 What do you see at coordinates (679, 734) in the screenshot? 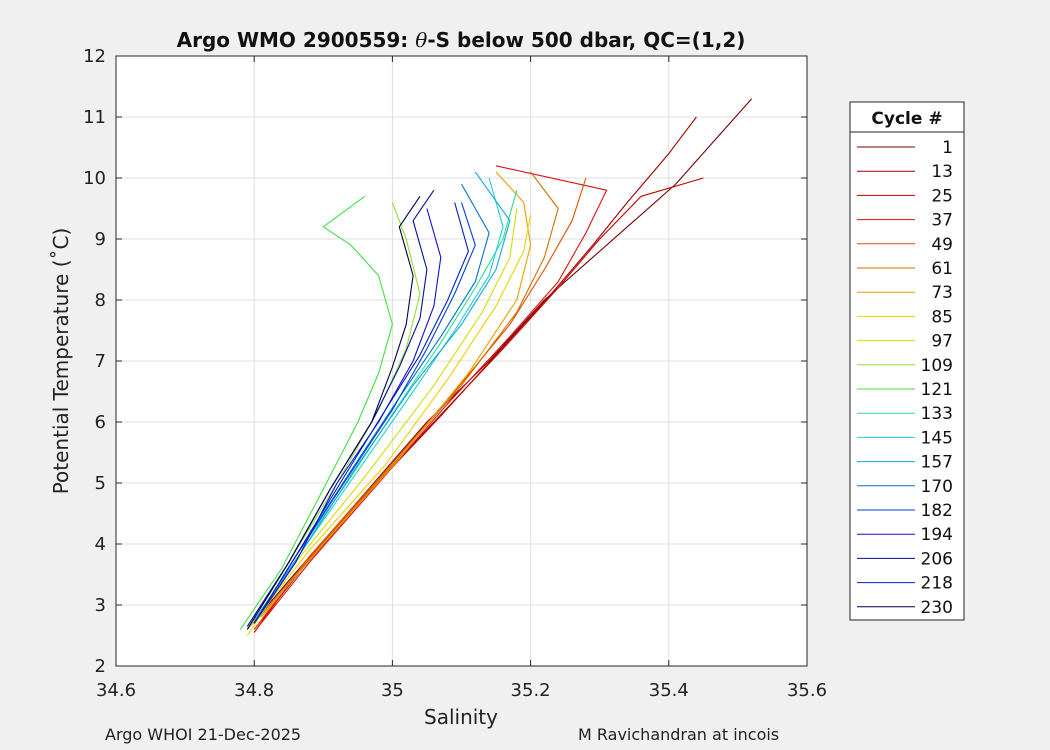
I see `footer-credit: M Ravichandran at incois` at bounding box center [679, 734].